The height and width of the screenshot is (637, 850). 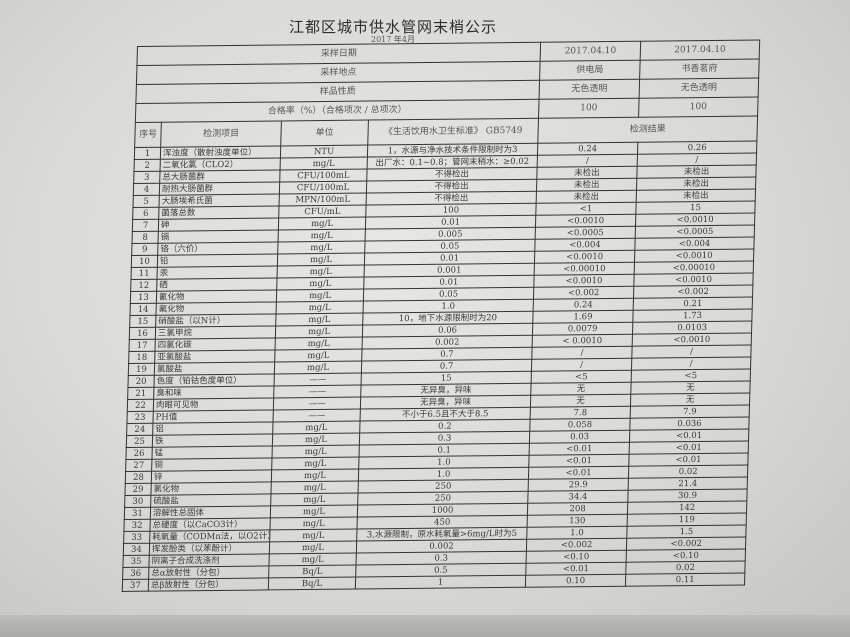 What do you see at coordinates (141, 357) in the screenshot?
I see `cell-seq: 18` at bounding box center [141, 357].